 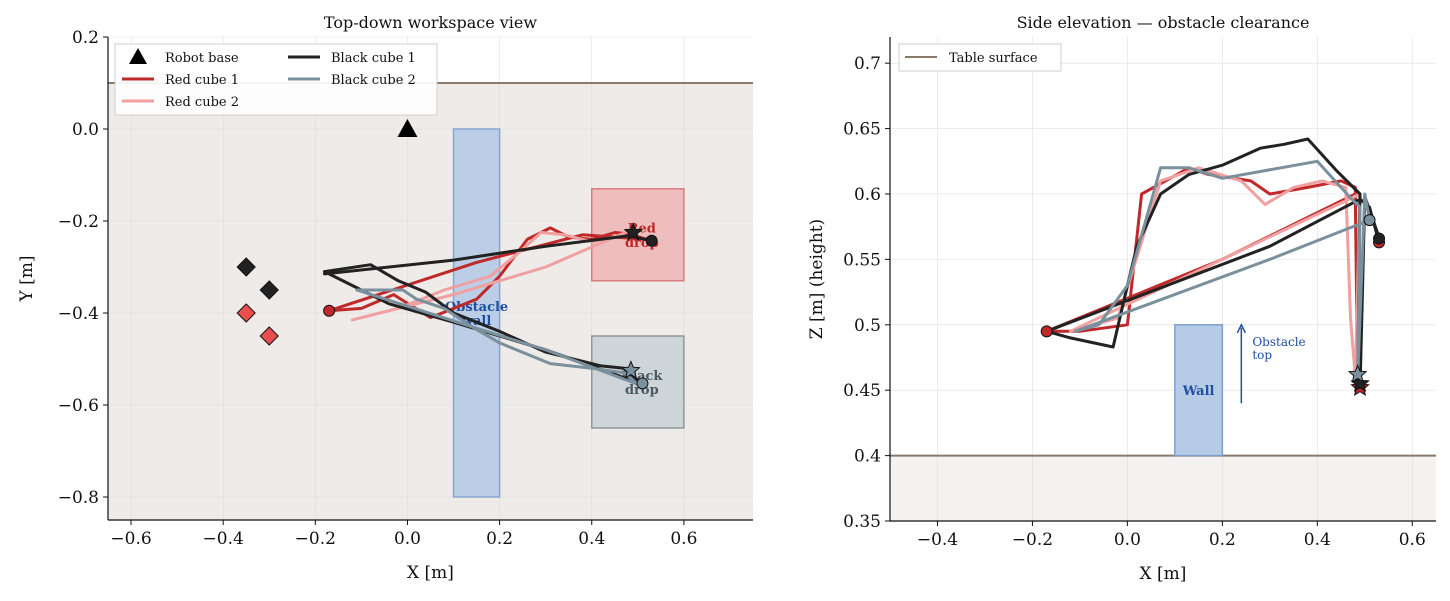 I want to click on obstacle-top-label: Obstacle top, so click(x=1278, y=348).